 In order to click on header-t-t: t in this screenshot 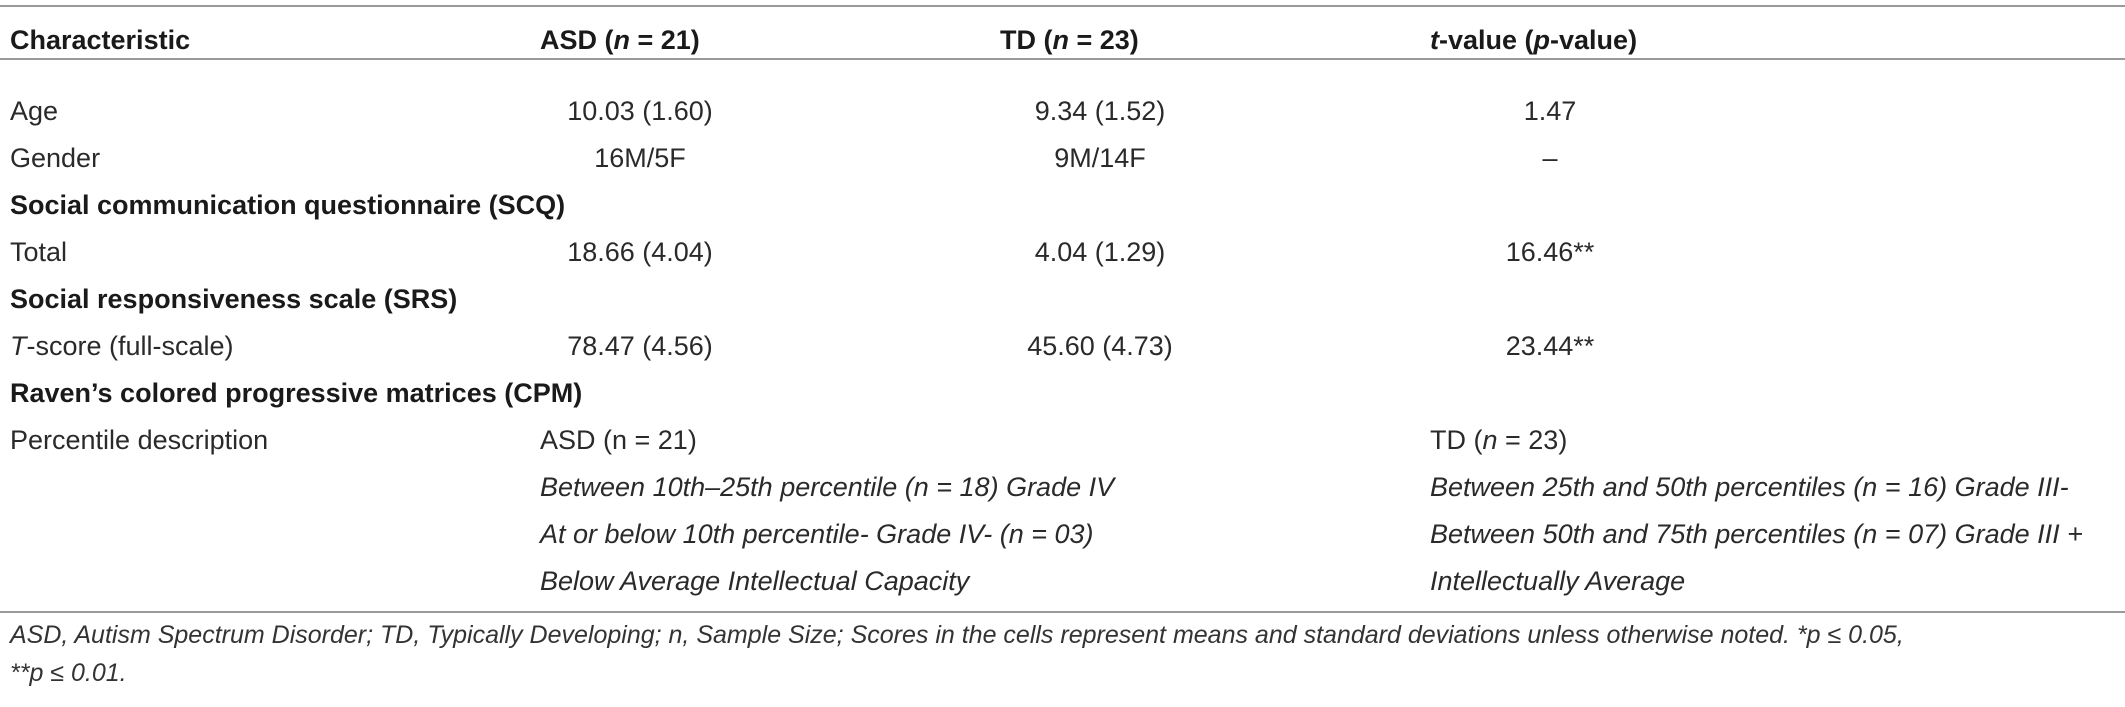, I will do `click(1434, 40)`.